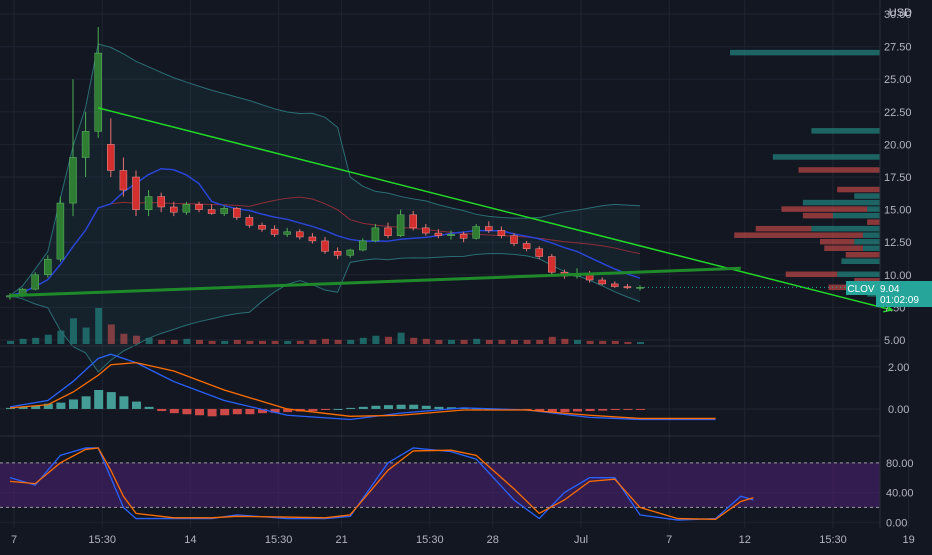  I want to click on price-tick-label: 22.50, so click(898, 113).